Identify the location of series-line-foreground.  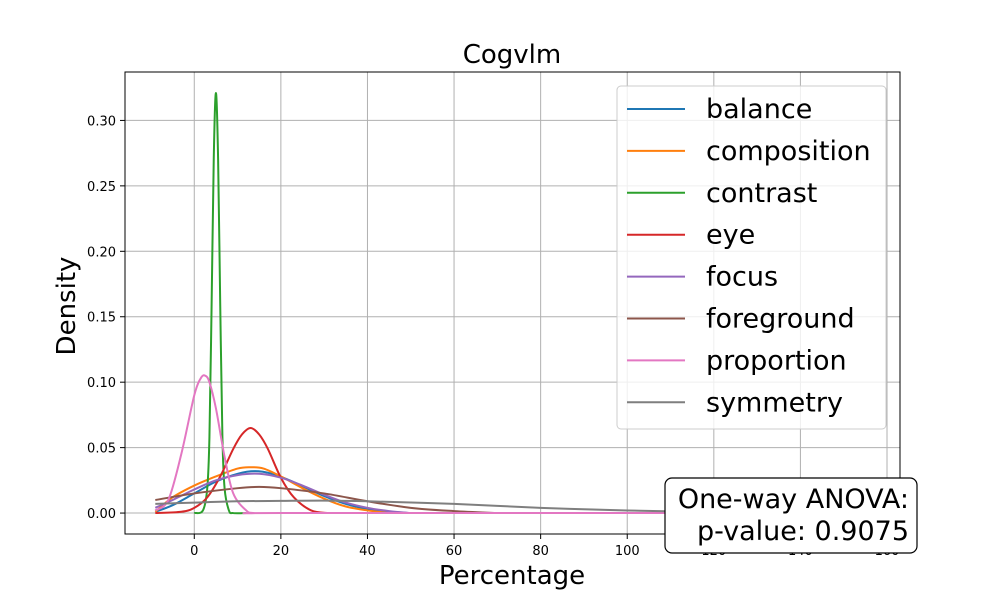
(326, 500).